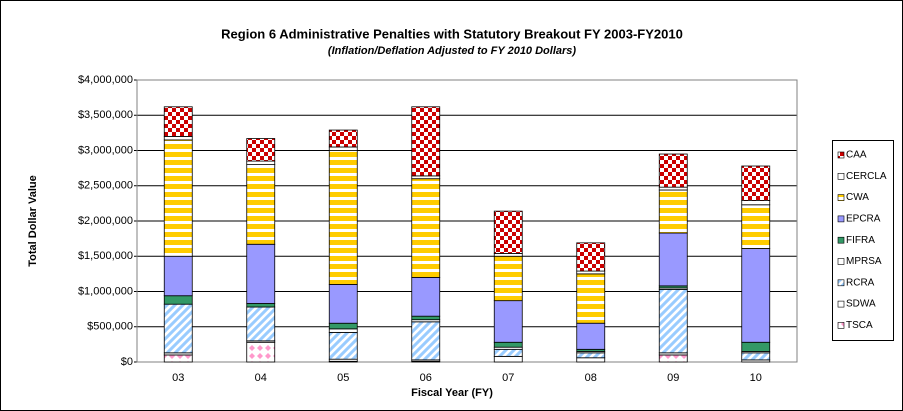 The height and width of the screenshot is (411, 903). I want to click on y-tick-label: $500,000, so click(110, 327).